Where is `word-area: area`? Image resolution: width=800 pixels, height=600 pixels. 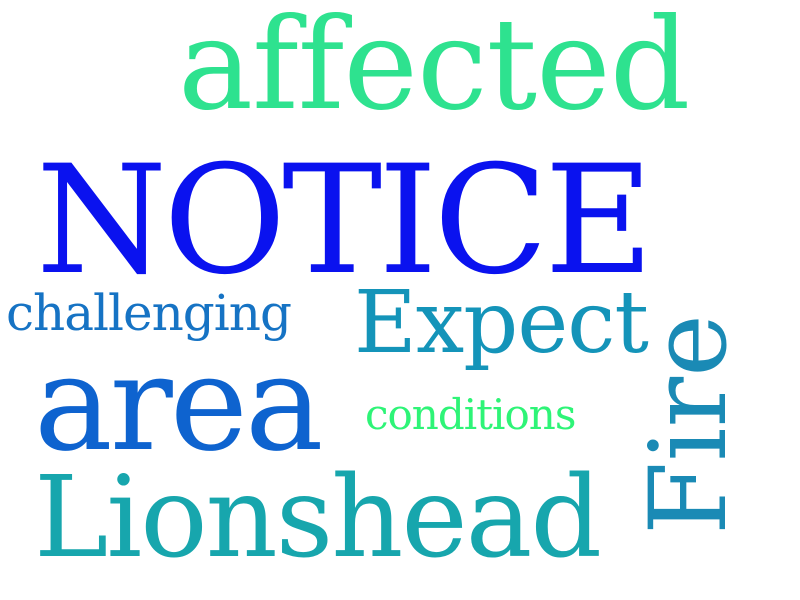 word-area: area is located at coordinates (179, 404).